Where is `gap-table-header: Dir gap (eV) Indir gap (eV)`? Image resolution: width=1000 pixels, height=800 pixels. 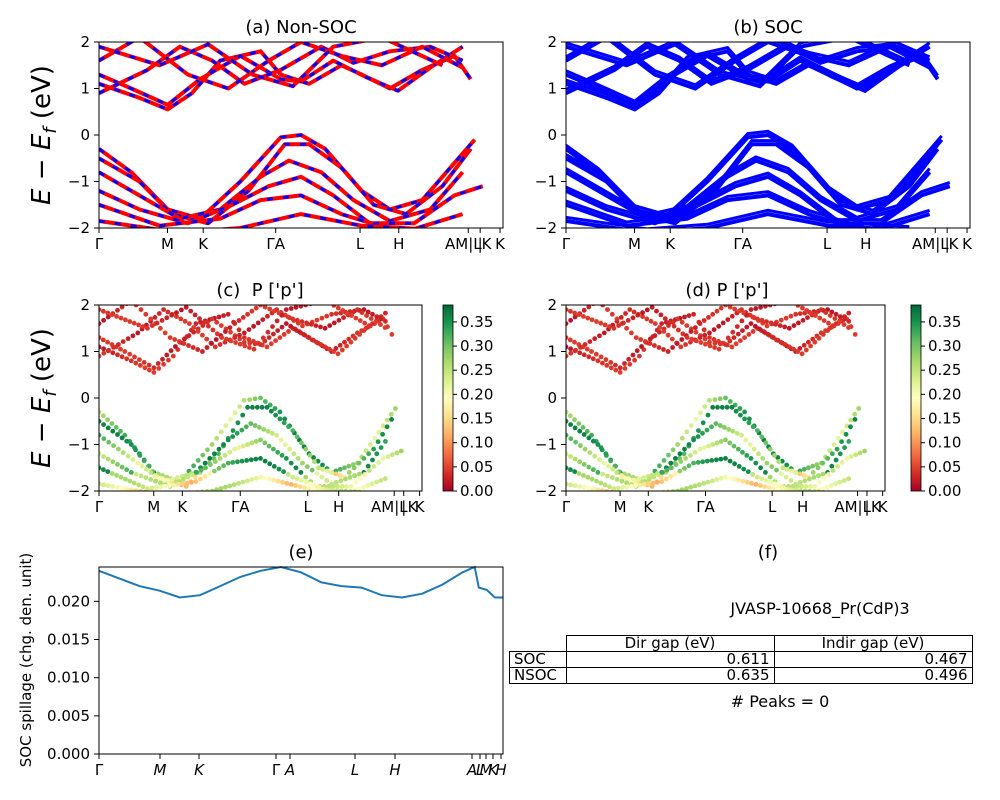
gap-table-header: Dir gap (eV) Indir gap (eV) is located at coordinates (741, 643).